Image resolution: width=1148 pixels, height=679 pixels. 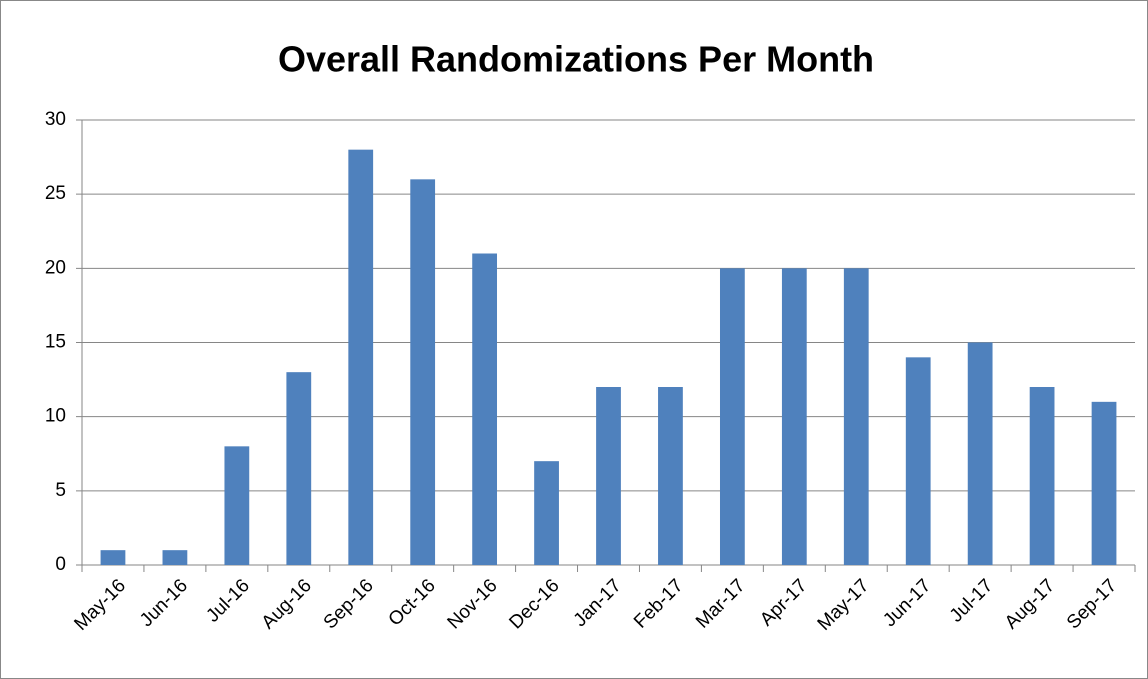 I want to click on chart-title: Overall Randomizations Per Month, so click(x=576, y=59).